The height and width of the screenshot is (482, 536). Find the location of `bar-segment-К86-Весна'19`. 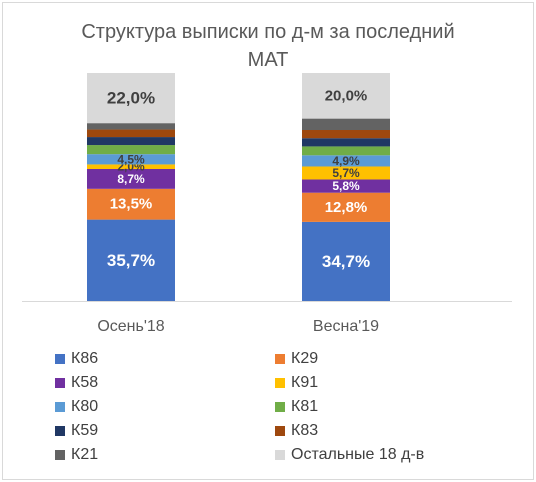

bar-segment-К86-Весна'19 is located at coordinates (346, 261).